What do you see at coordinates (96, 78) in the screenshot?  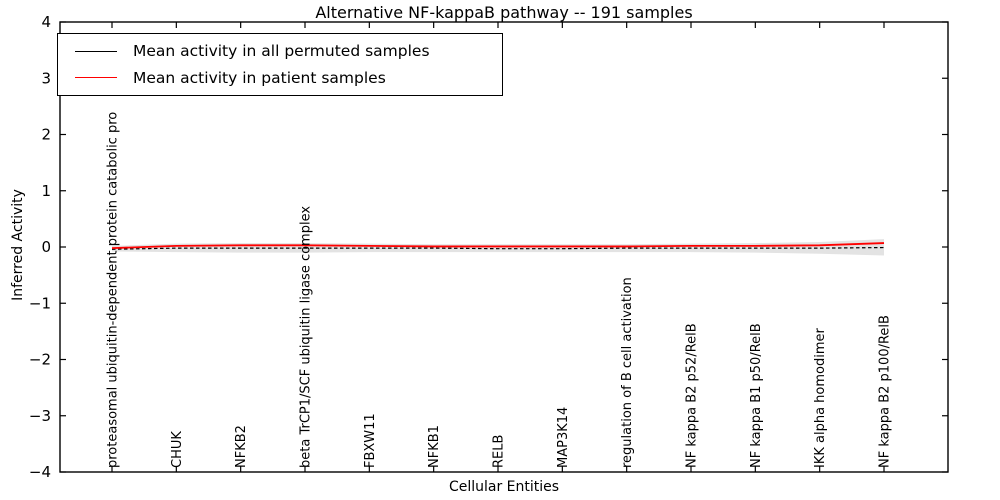 I see `red-line-swatch-icon` at bounding box center [96, 78].